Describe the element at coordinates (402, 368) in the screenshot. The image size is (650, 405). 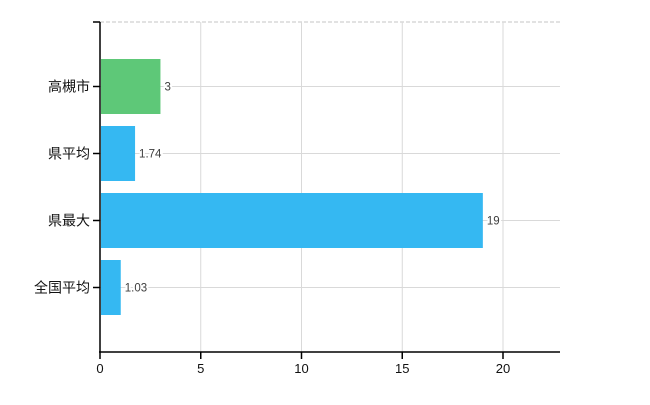
I see `x-tick-label: 15` at that location.